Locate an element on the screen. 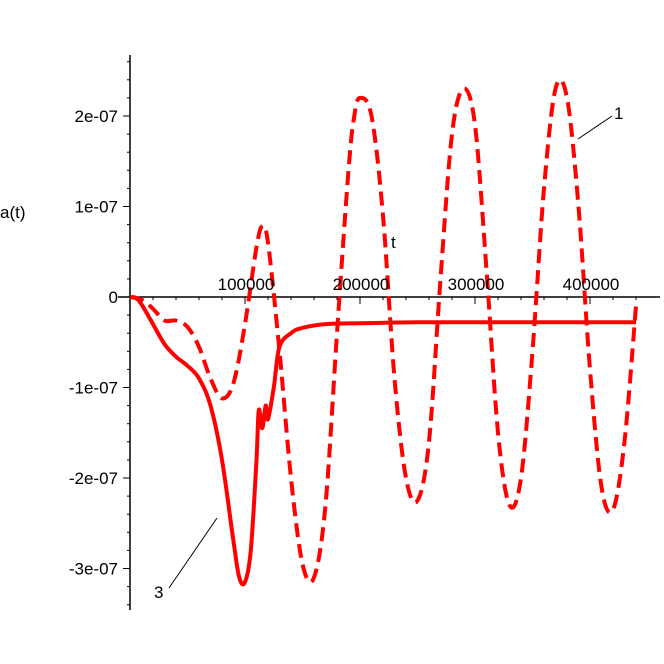 The image size is (664, 664). y-tick-label: 2e-07 is located at coordinates (96, 116).